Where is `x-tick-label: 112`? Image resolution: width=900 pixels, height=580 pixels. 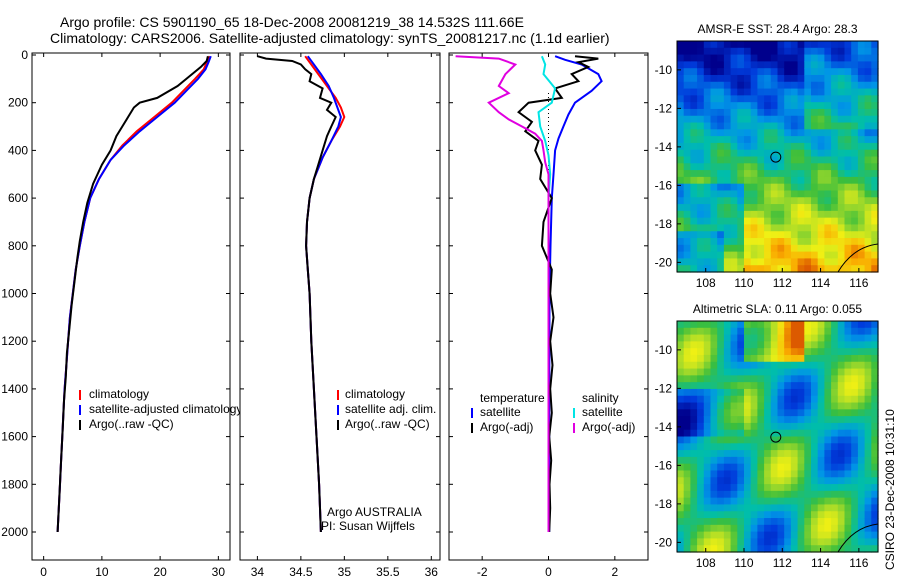
x-tick-label: 112 is located at coordinates (782, 563).